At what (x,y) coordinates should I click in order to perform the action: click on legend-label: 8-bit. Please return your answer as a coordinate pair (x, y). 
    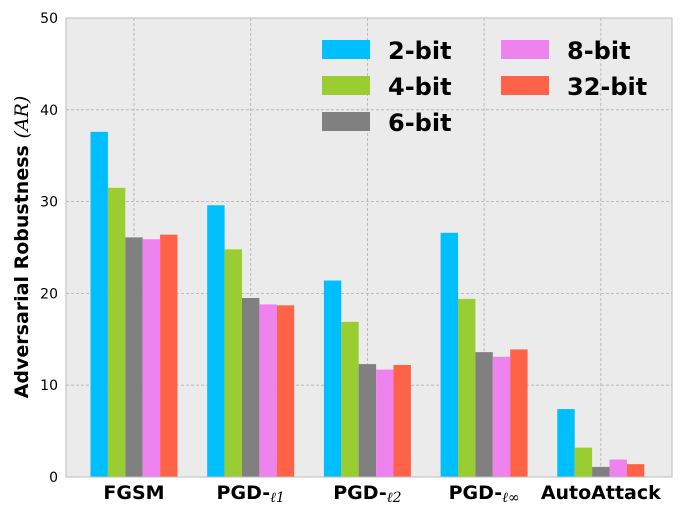
    Looking at the image, I should click on (599, 51).